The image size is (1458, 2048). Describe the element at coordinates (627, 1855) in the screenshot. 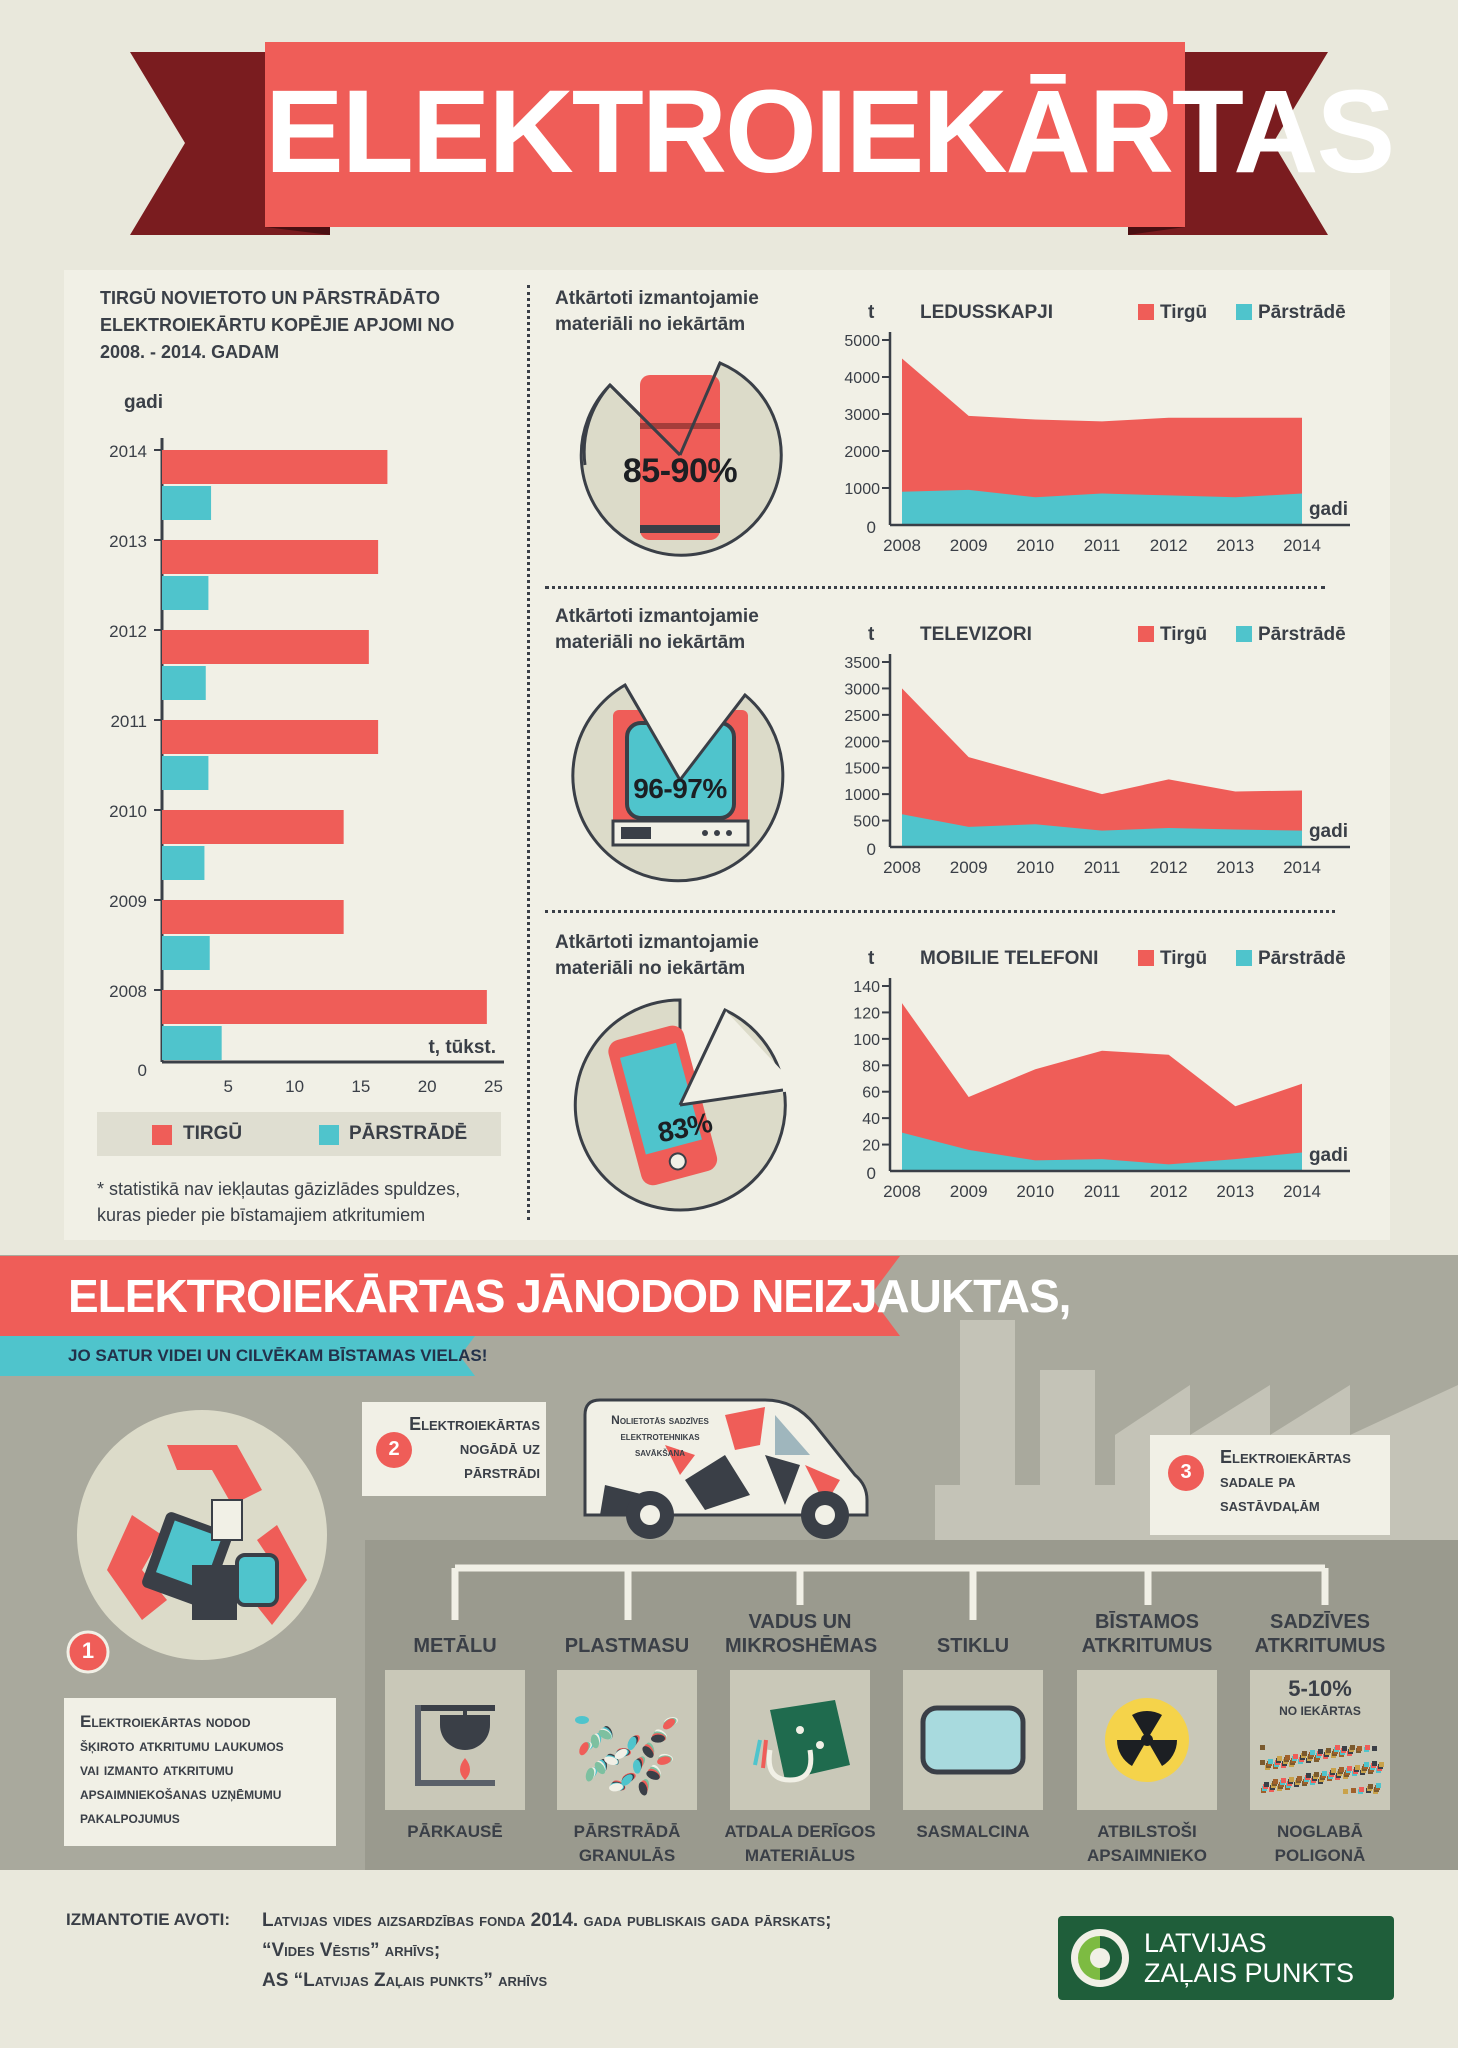

I see `material-action-line: GRANULĀS` at that location.